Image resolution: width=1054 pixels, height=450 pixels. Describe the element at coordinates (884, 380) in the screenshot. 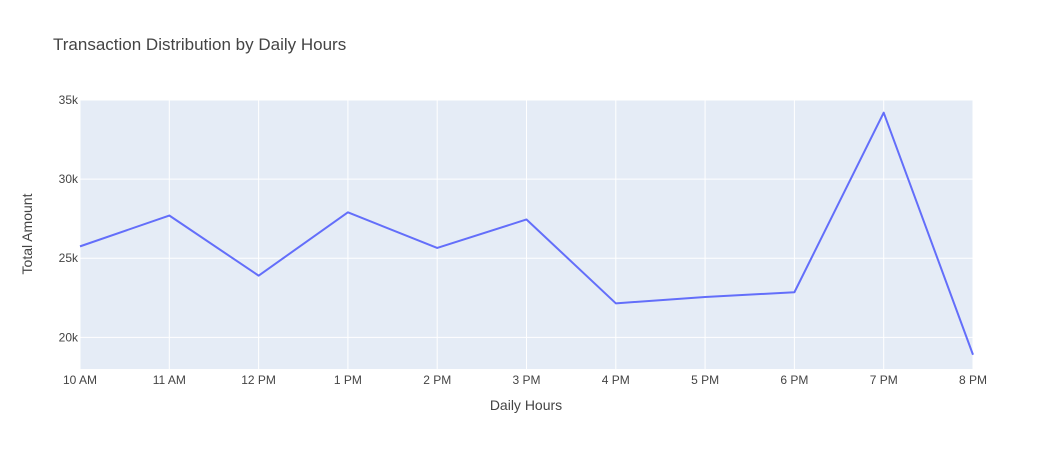

I see `x-tick-label: 7 PM` at that location.